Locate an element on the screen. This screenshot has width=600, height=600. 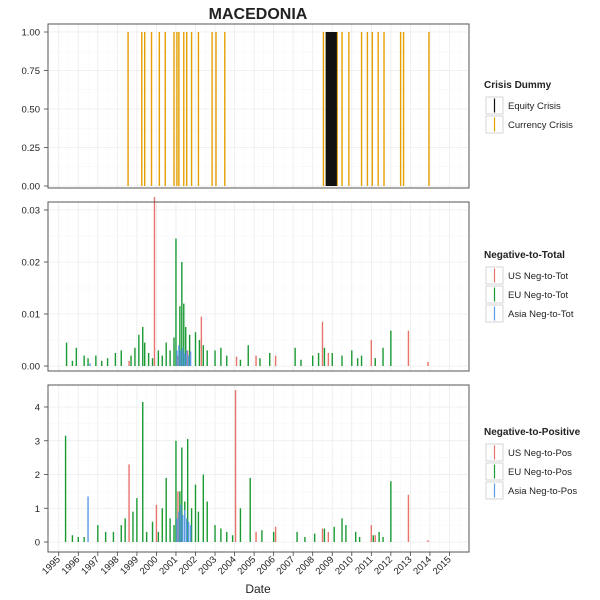
y-tick-label: 2 is located at coordinates (37, 475).